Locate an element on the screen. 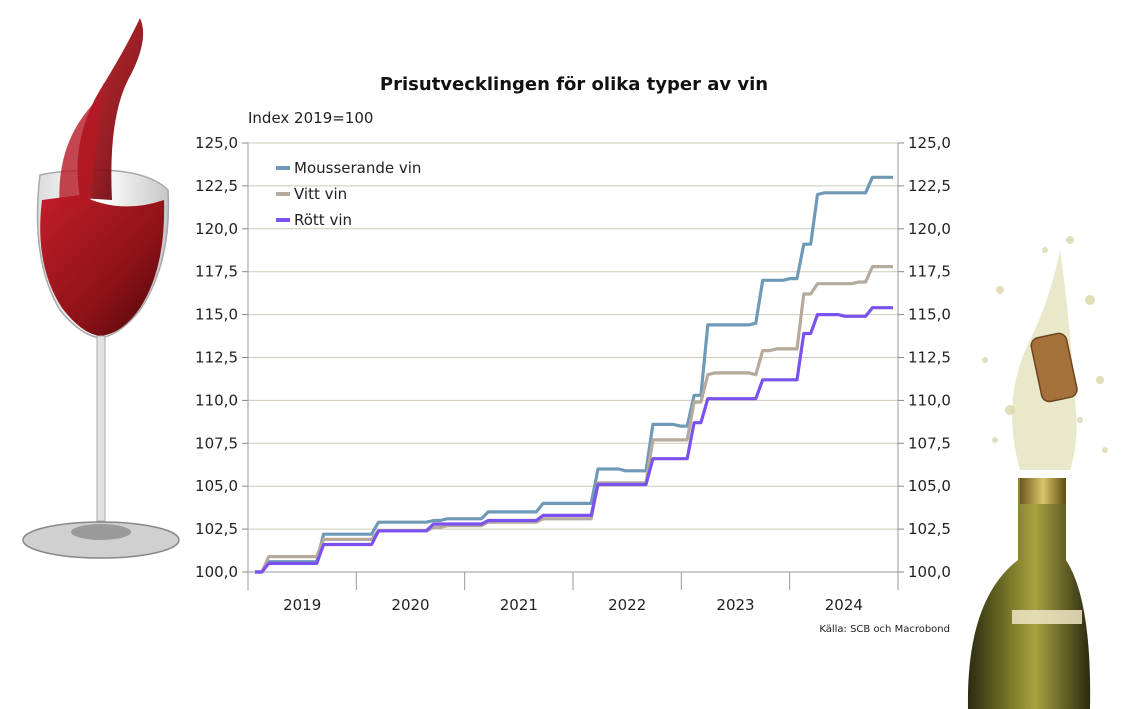 Image resolution: width=1123 pixels, height=709 pixels. y-axis-unit-label: Index 2019=100 is located at coordinates (310, 118).